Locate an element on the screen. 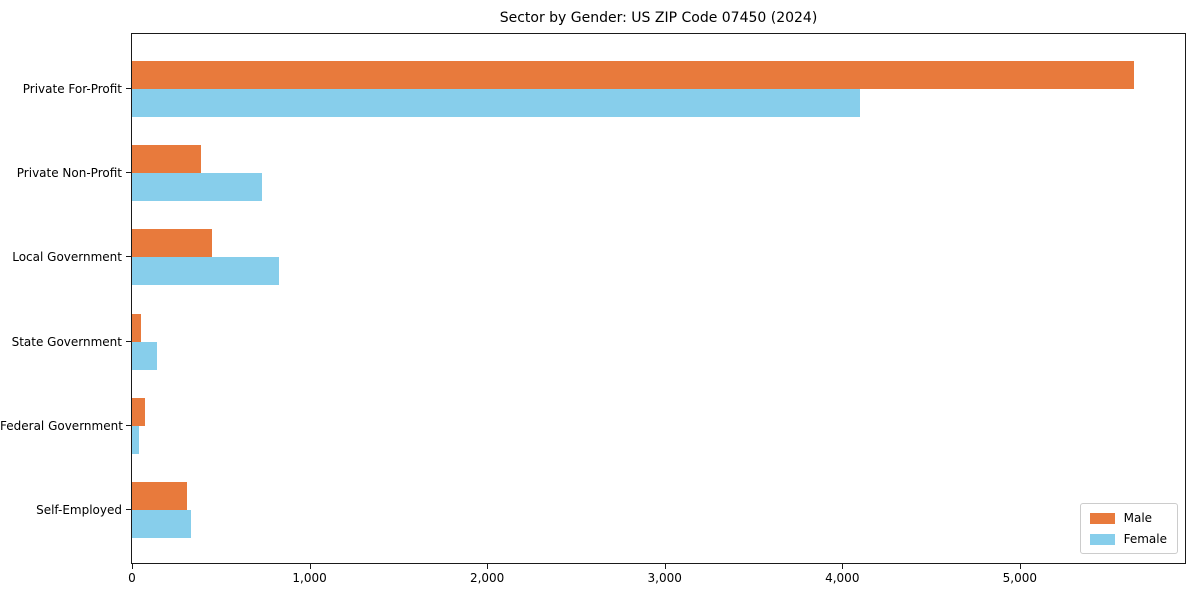 This screenshot has width=1200, height=600. x-tick-label: 2,000 is located at coordinates (487, 578).